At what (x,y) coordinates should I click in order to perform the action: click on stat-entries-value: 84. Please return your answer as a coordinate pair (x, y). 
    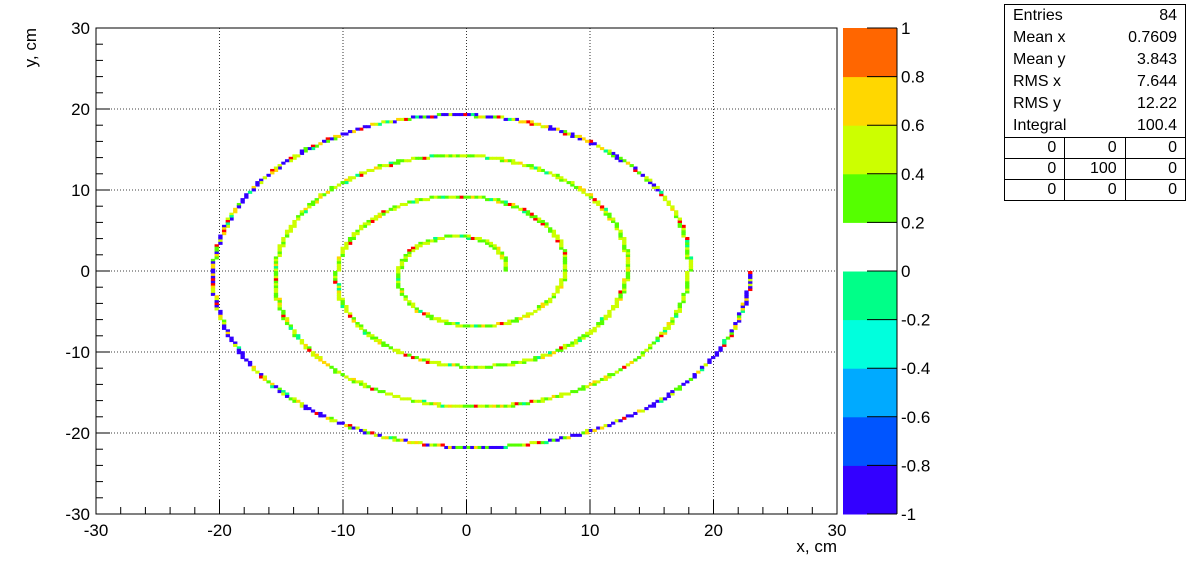
    Looking at the image, I should click on (1168, 15).